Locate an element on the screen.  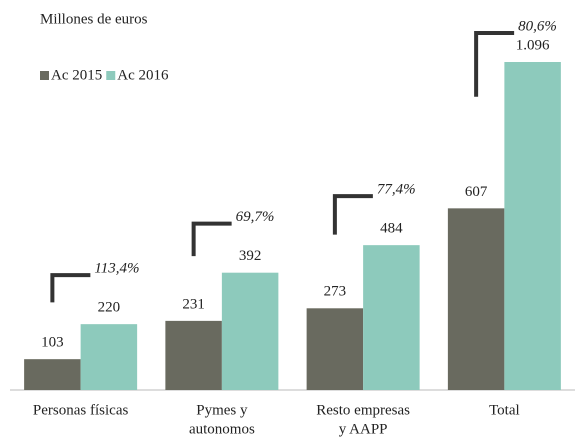
value-label: 392 is located at coordinates (250, 256).